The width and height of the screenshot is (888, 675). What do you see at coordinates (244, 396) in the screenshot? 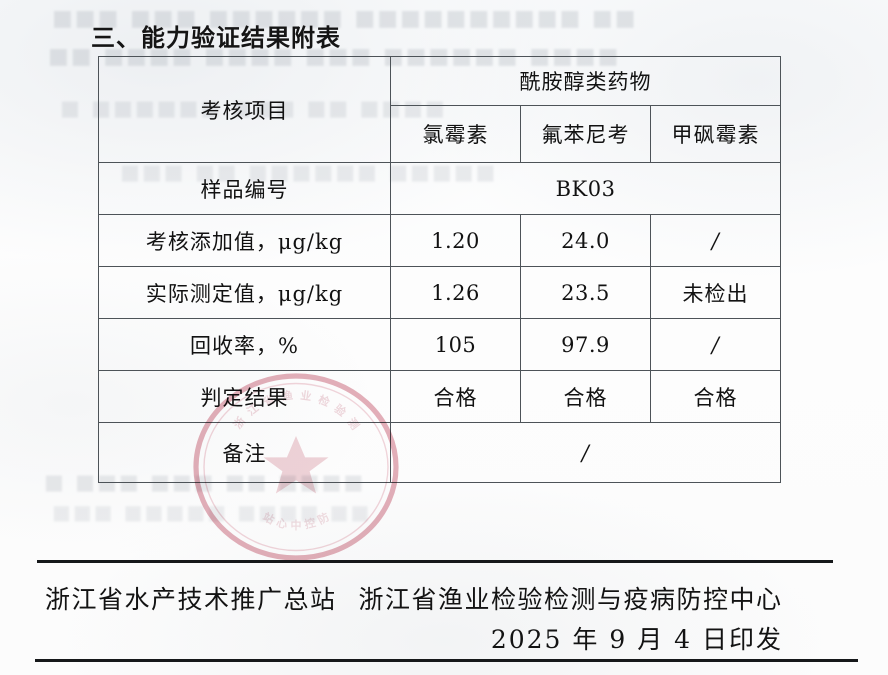
I see `row-label-verdict: 判定结果` at bounding box center [244, 396].